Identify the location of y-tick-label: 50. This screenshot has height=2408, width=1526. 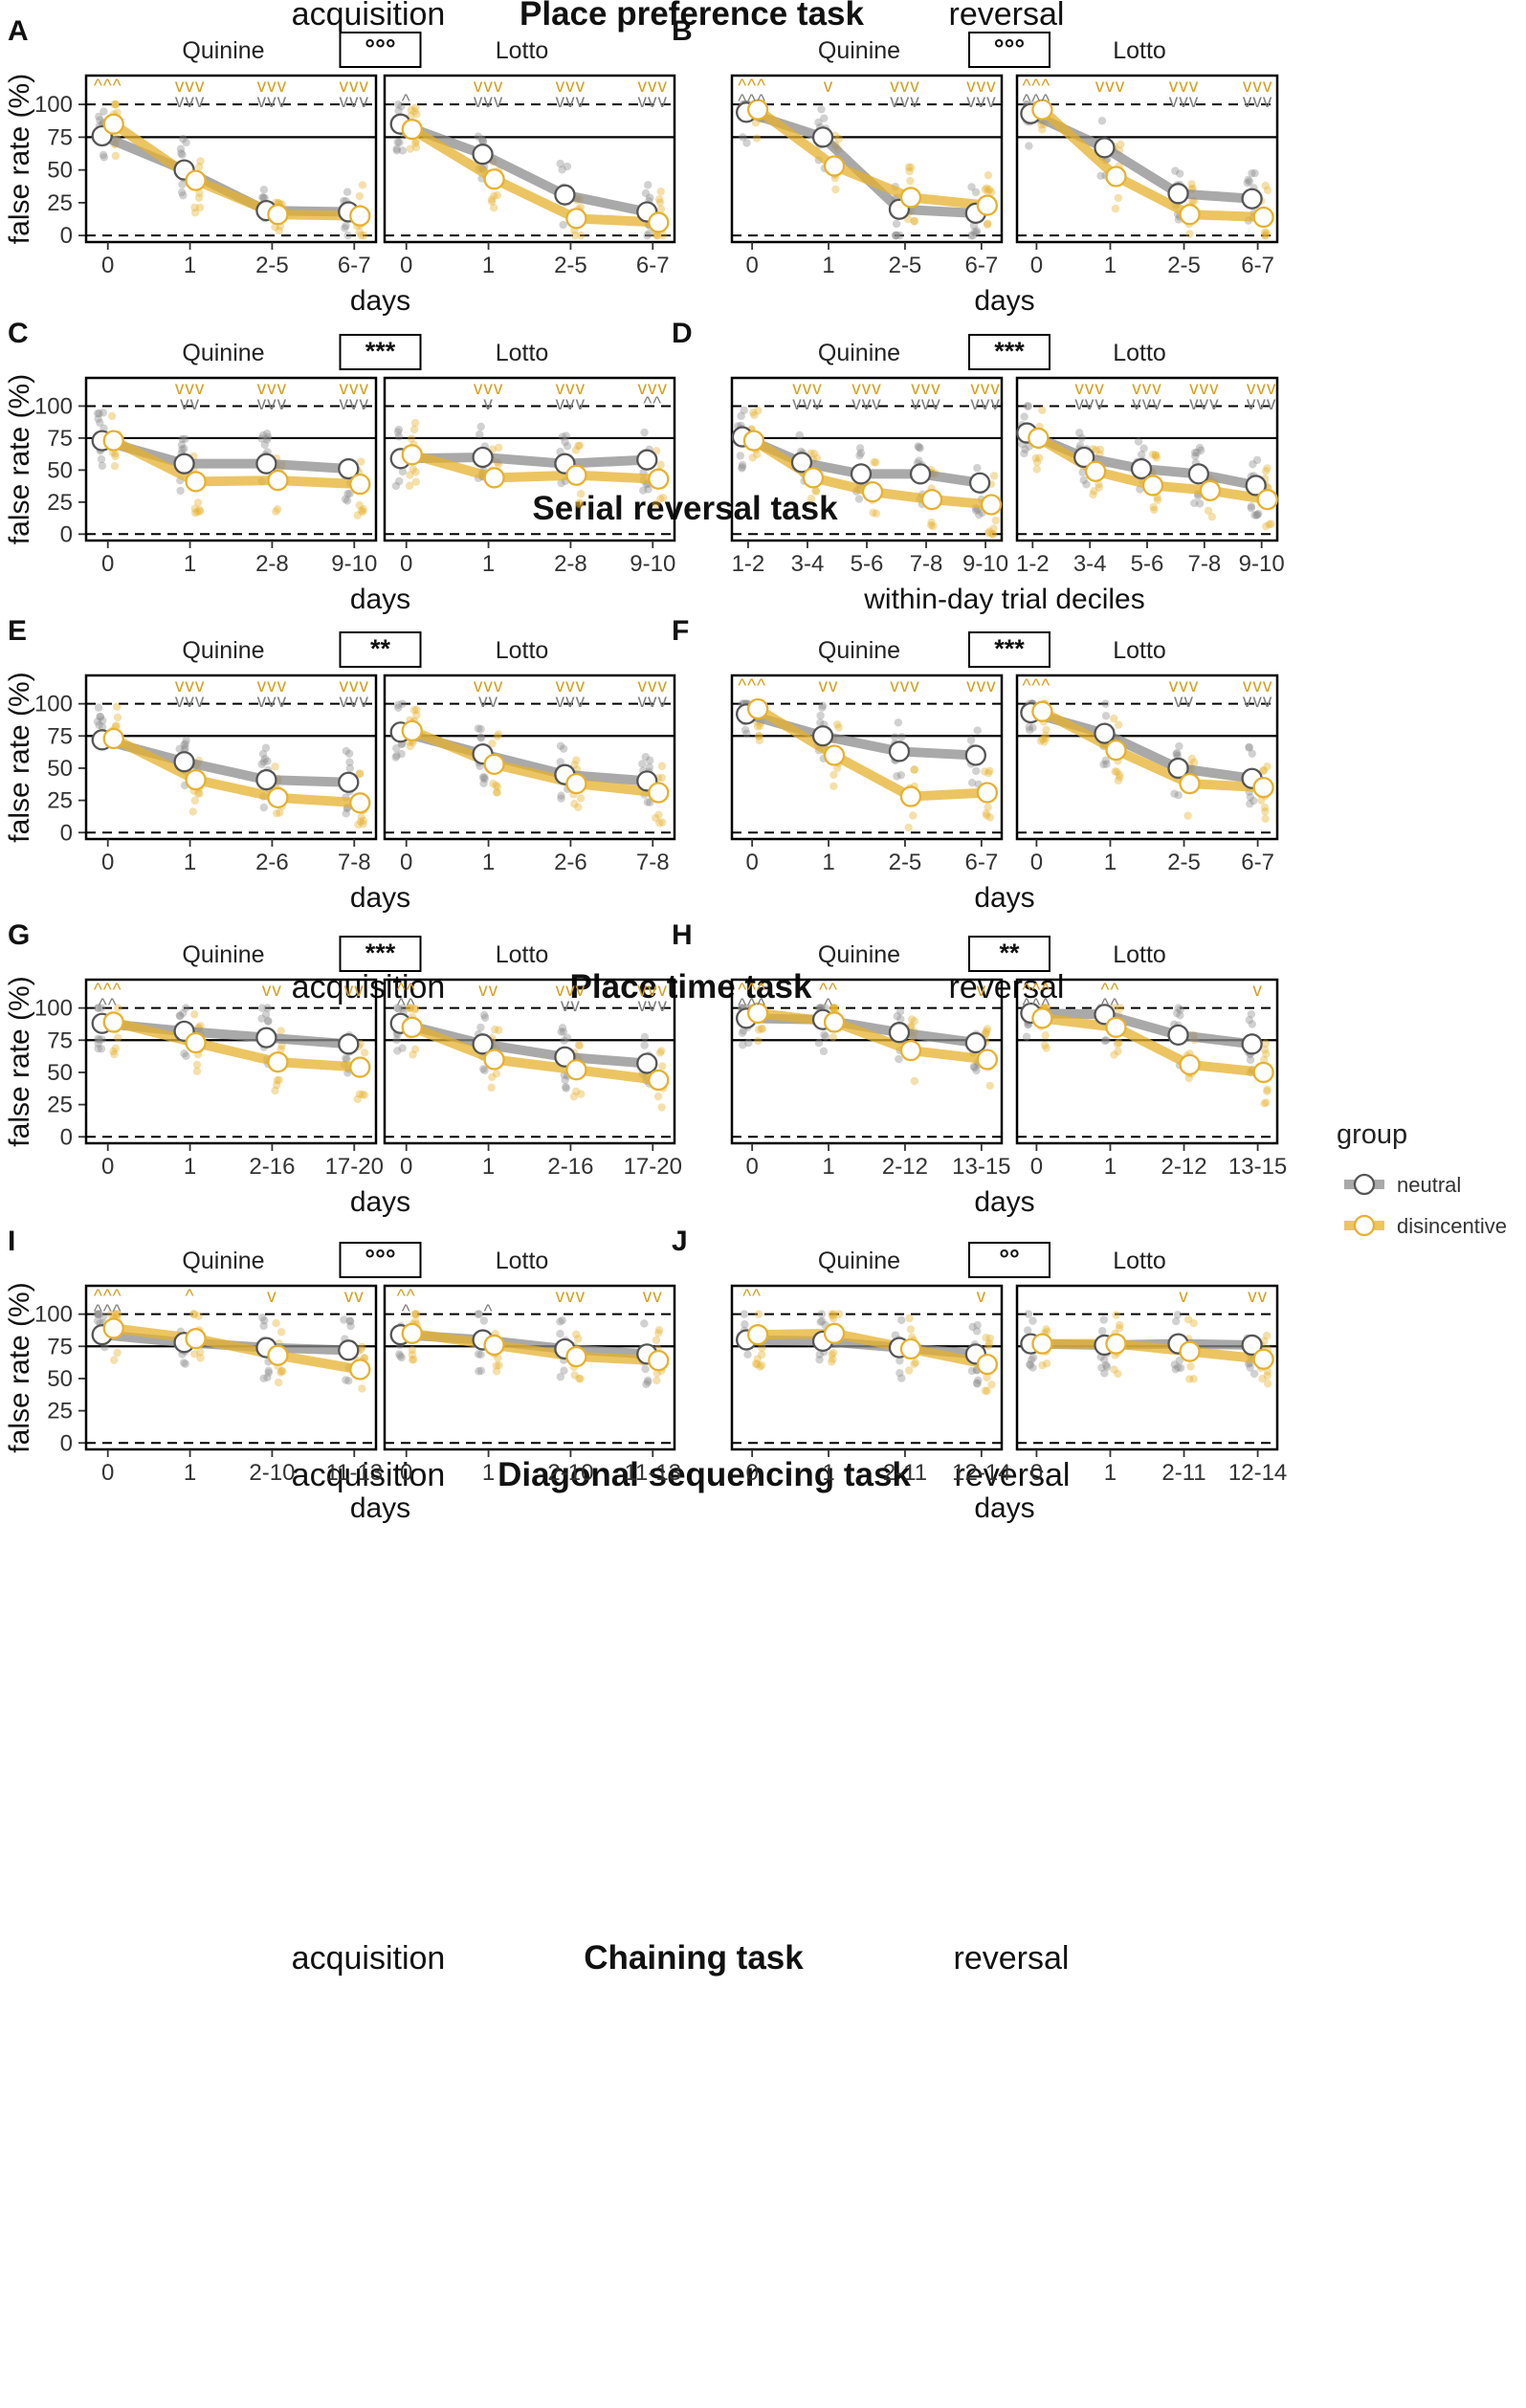
(60, 1379).